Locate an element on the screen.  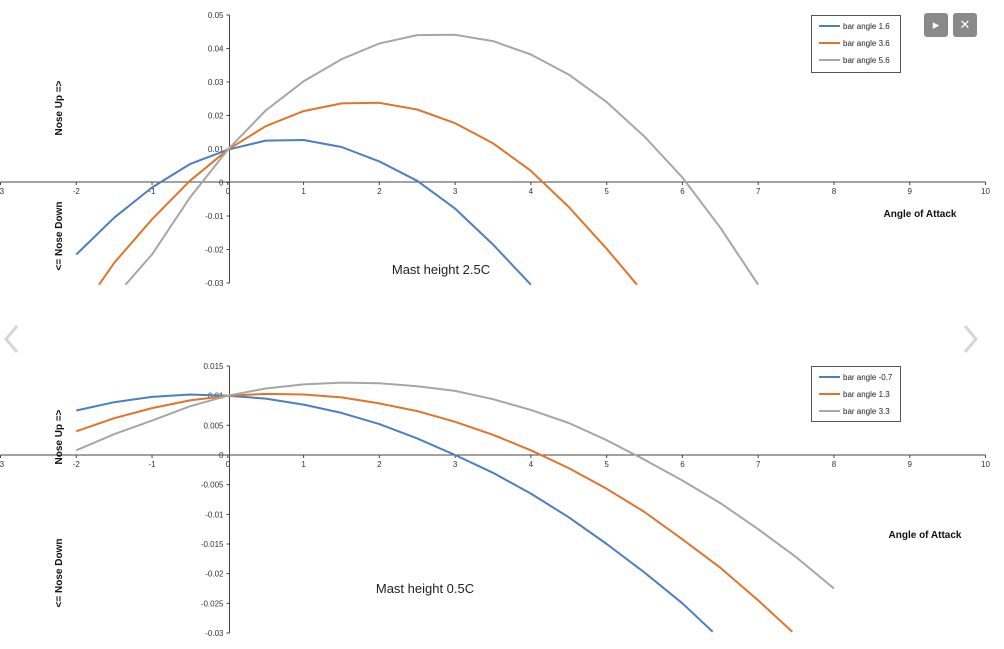
y-tick-label: -0.015 is located at coordinates (212, 544).